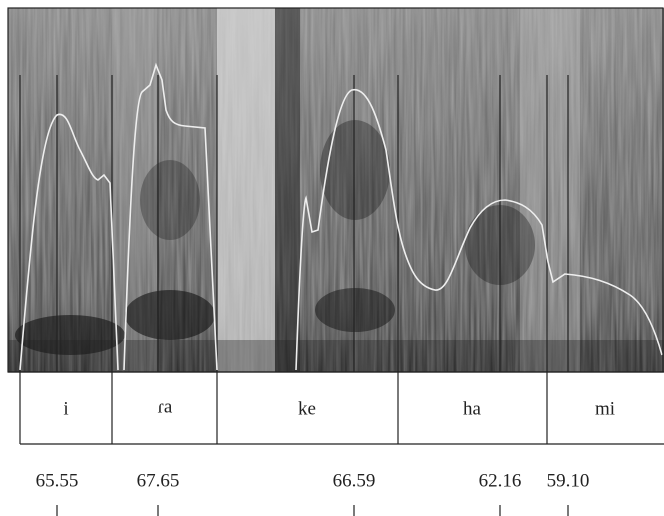 Image resolution: width=664 pixels, height=516 pixels. I want to click on syllable-label: mi, so click(605, 408).